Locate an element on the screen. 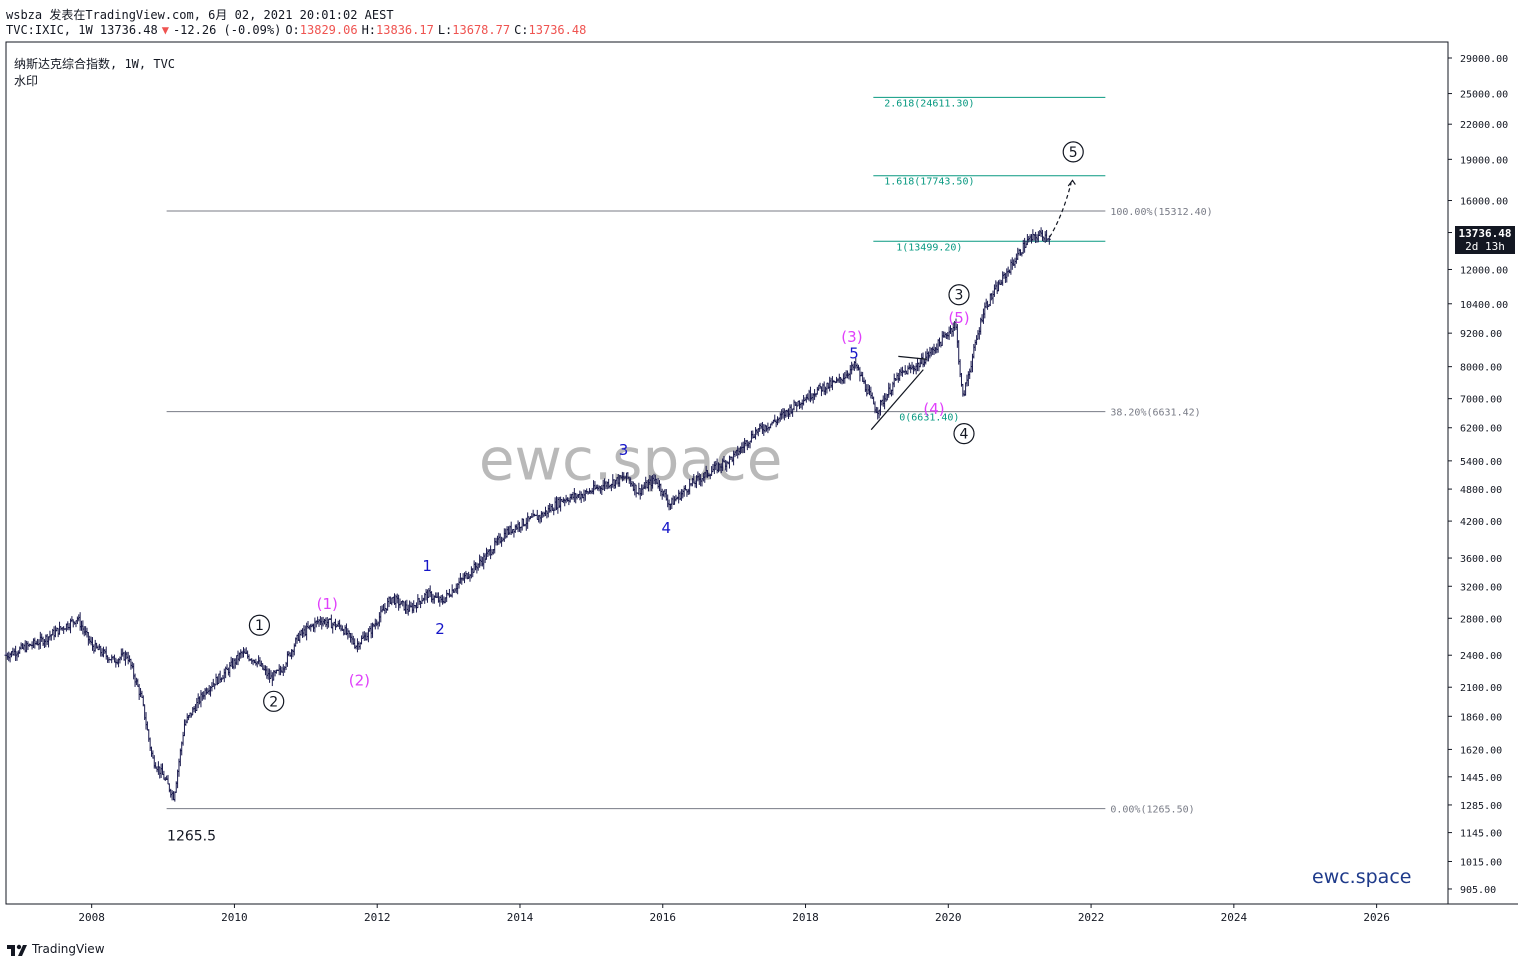 Image resolution: width=1525 pixels, height=969 pixels. low-value-label: 1265.5 is located at coordinates (191, 837).